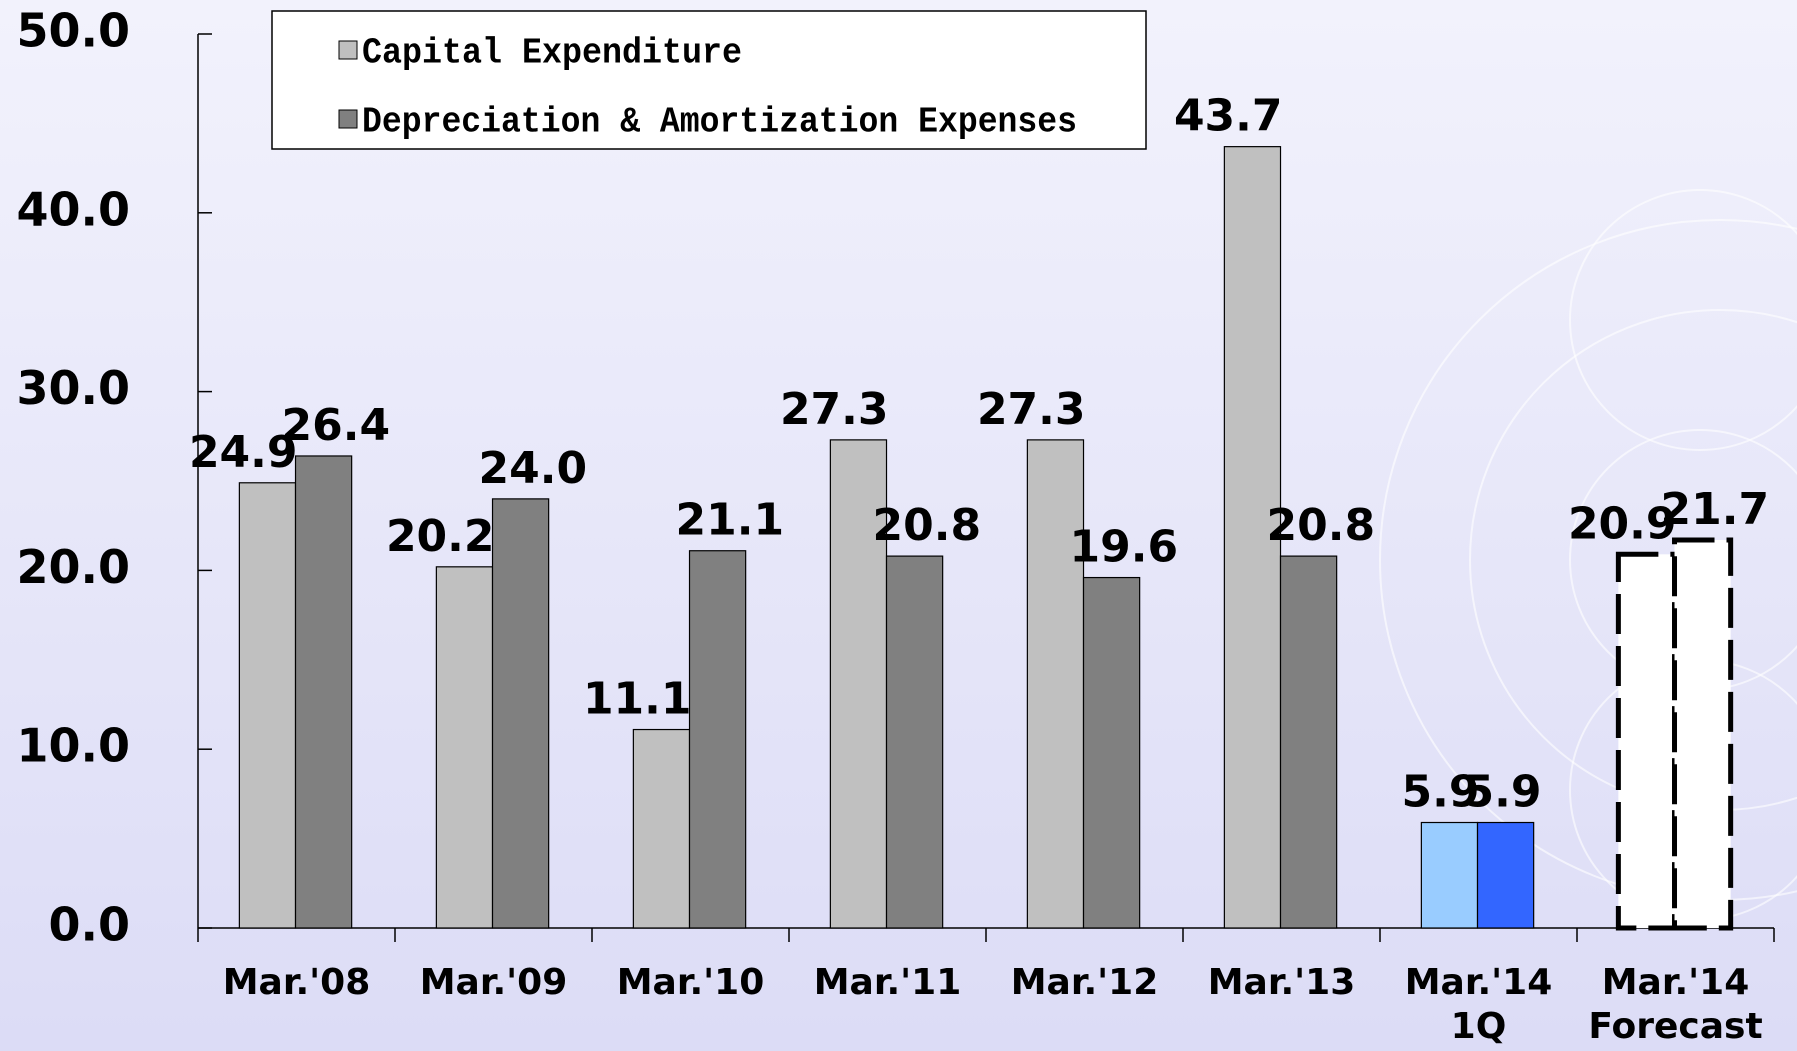 The image size is (1797, 1051). What do you see at coordinates (552, 53) in the screenshot?
I see `legend-label: Capital Expenditure` at bounding box center [552, 53].